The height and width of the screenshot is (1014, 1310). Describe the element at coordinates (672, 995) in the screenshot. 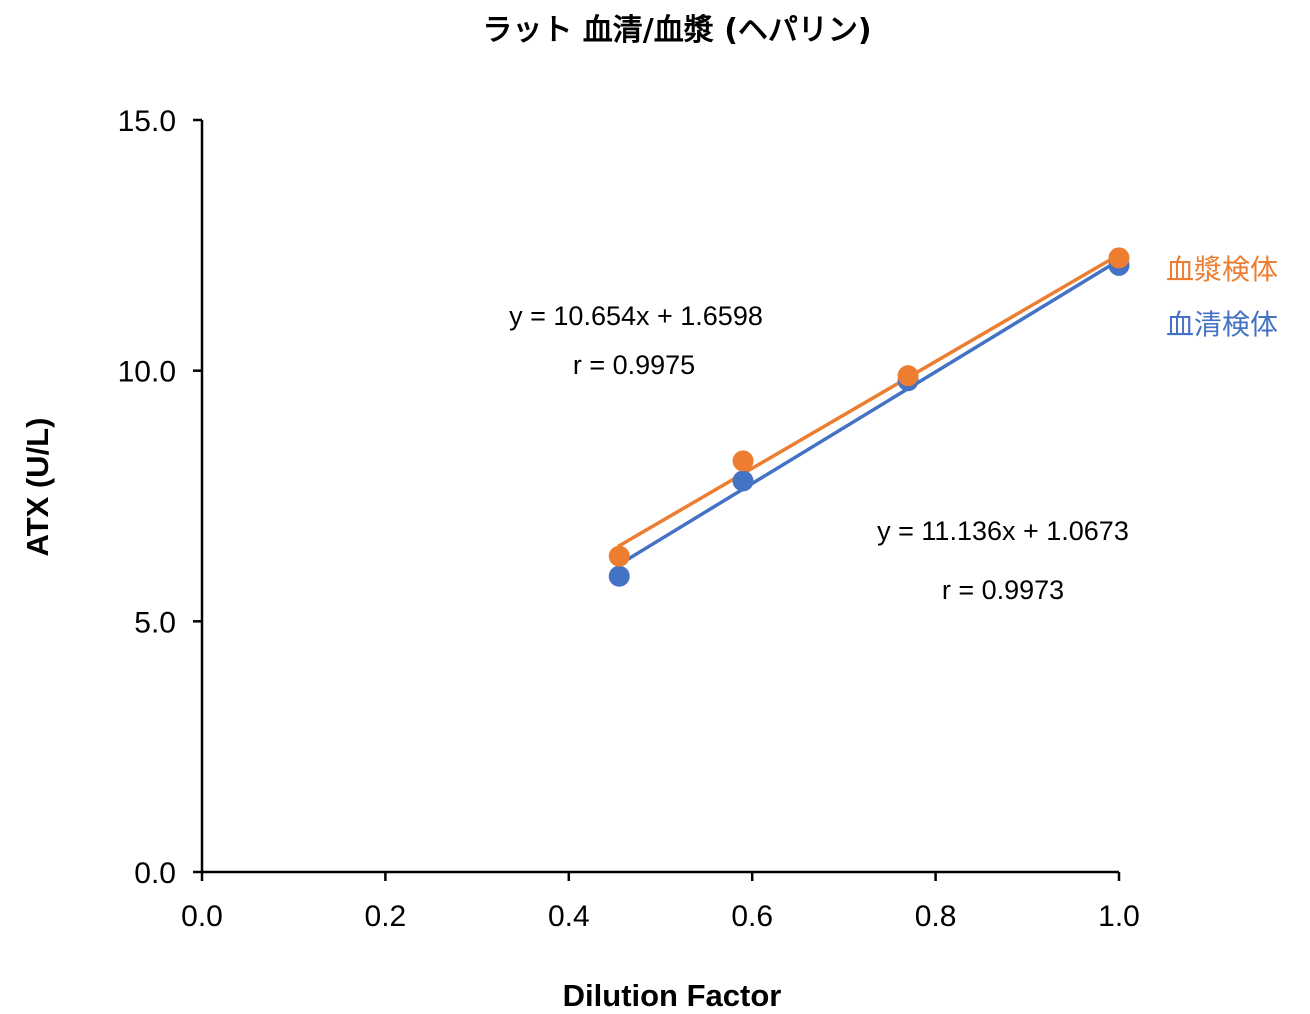

I see `x-axis-title: Dilution Factor` at that location.